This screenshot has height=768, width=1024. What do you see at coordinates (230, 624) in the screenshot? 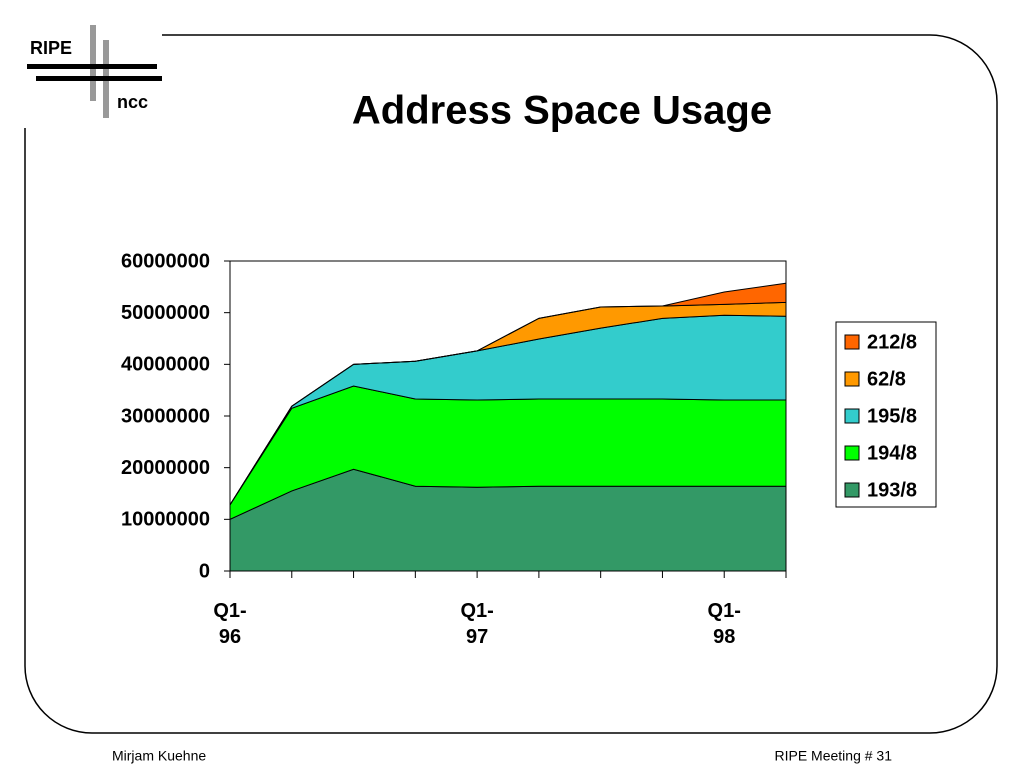
I see `x-tick-label: Q1-96` at bounding box center [230, 624].